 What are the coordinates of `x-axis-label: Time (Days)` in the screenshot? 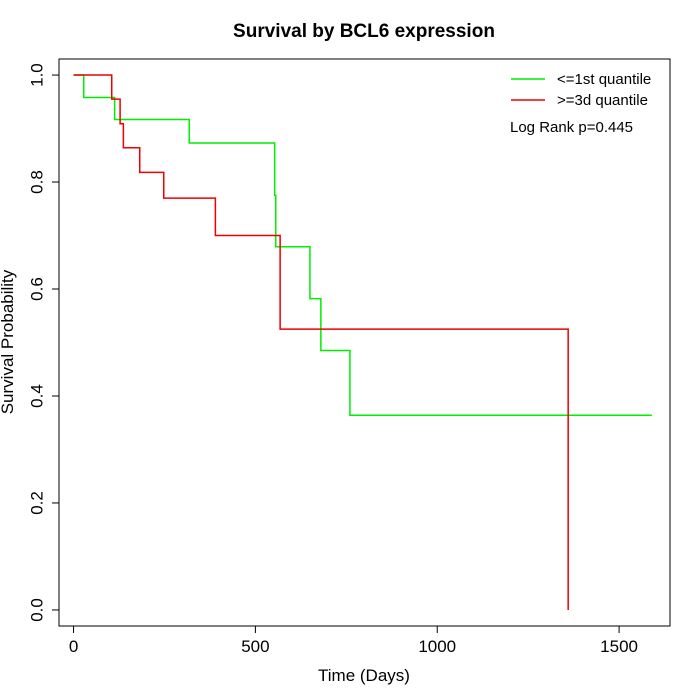 It's located at (364, 675).